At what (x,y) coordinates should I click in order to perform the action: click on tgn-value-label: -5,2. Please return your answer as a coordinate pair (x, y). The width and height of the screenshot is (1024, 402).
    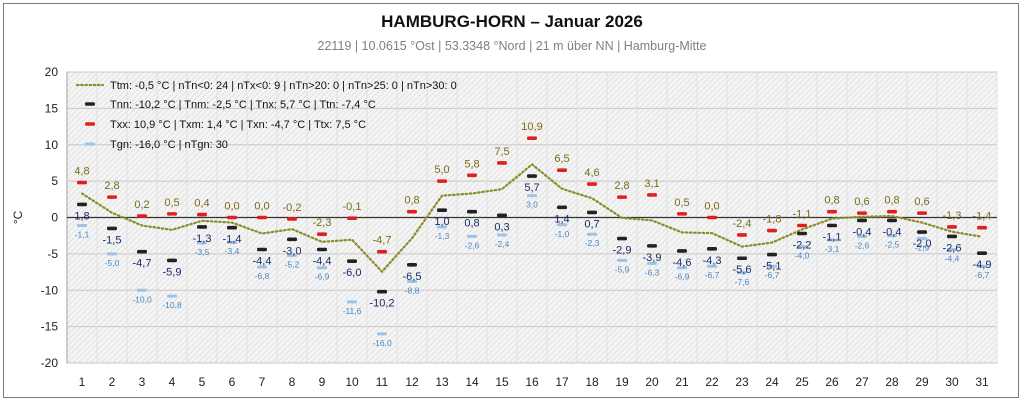
    Looking at the image, I should click on (292, 264).